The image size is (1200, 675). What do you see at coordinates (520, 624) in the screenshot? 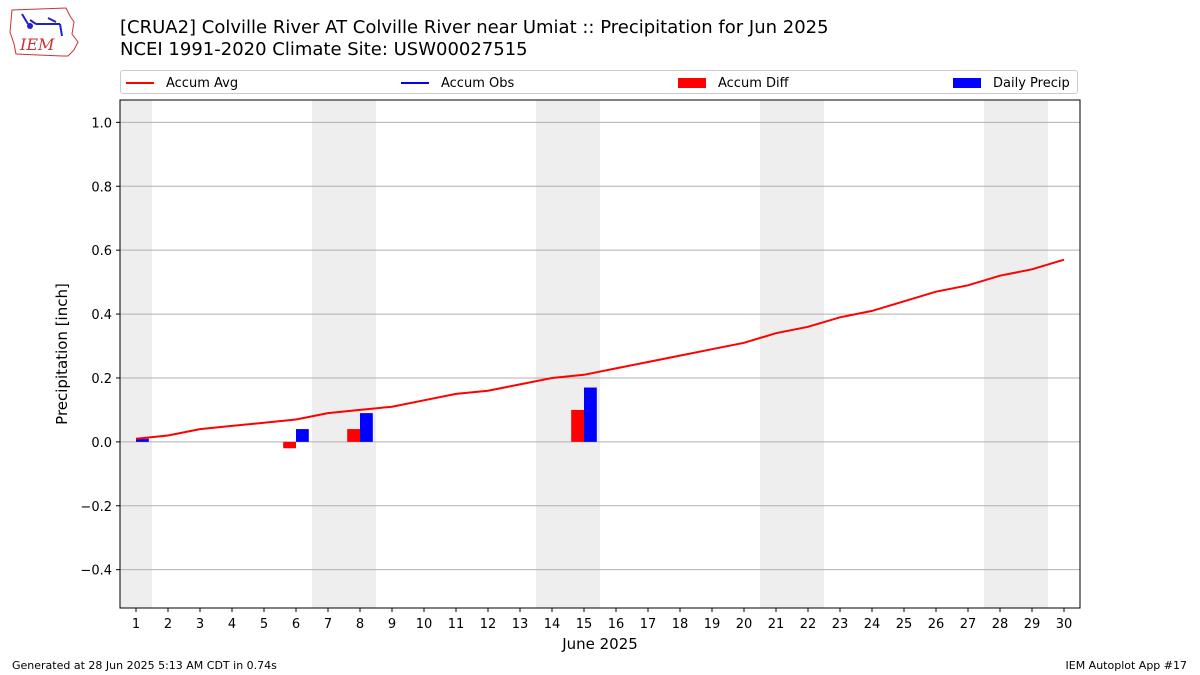
I see `x-tick-label: 13` at bounding box center [520, 624].